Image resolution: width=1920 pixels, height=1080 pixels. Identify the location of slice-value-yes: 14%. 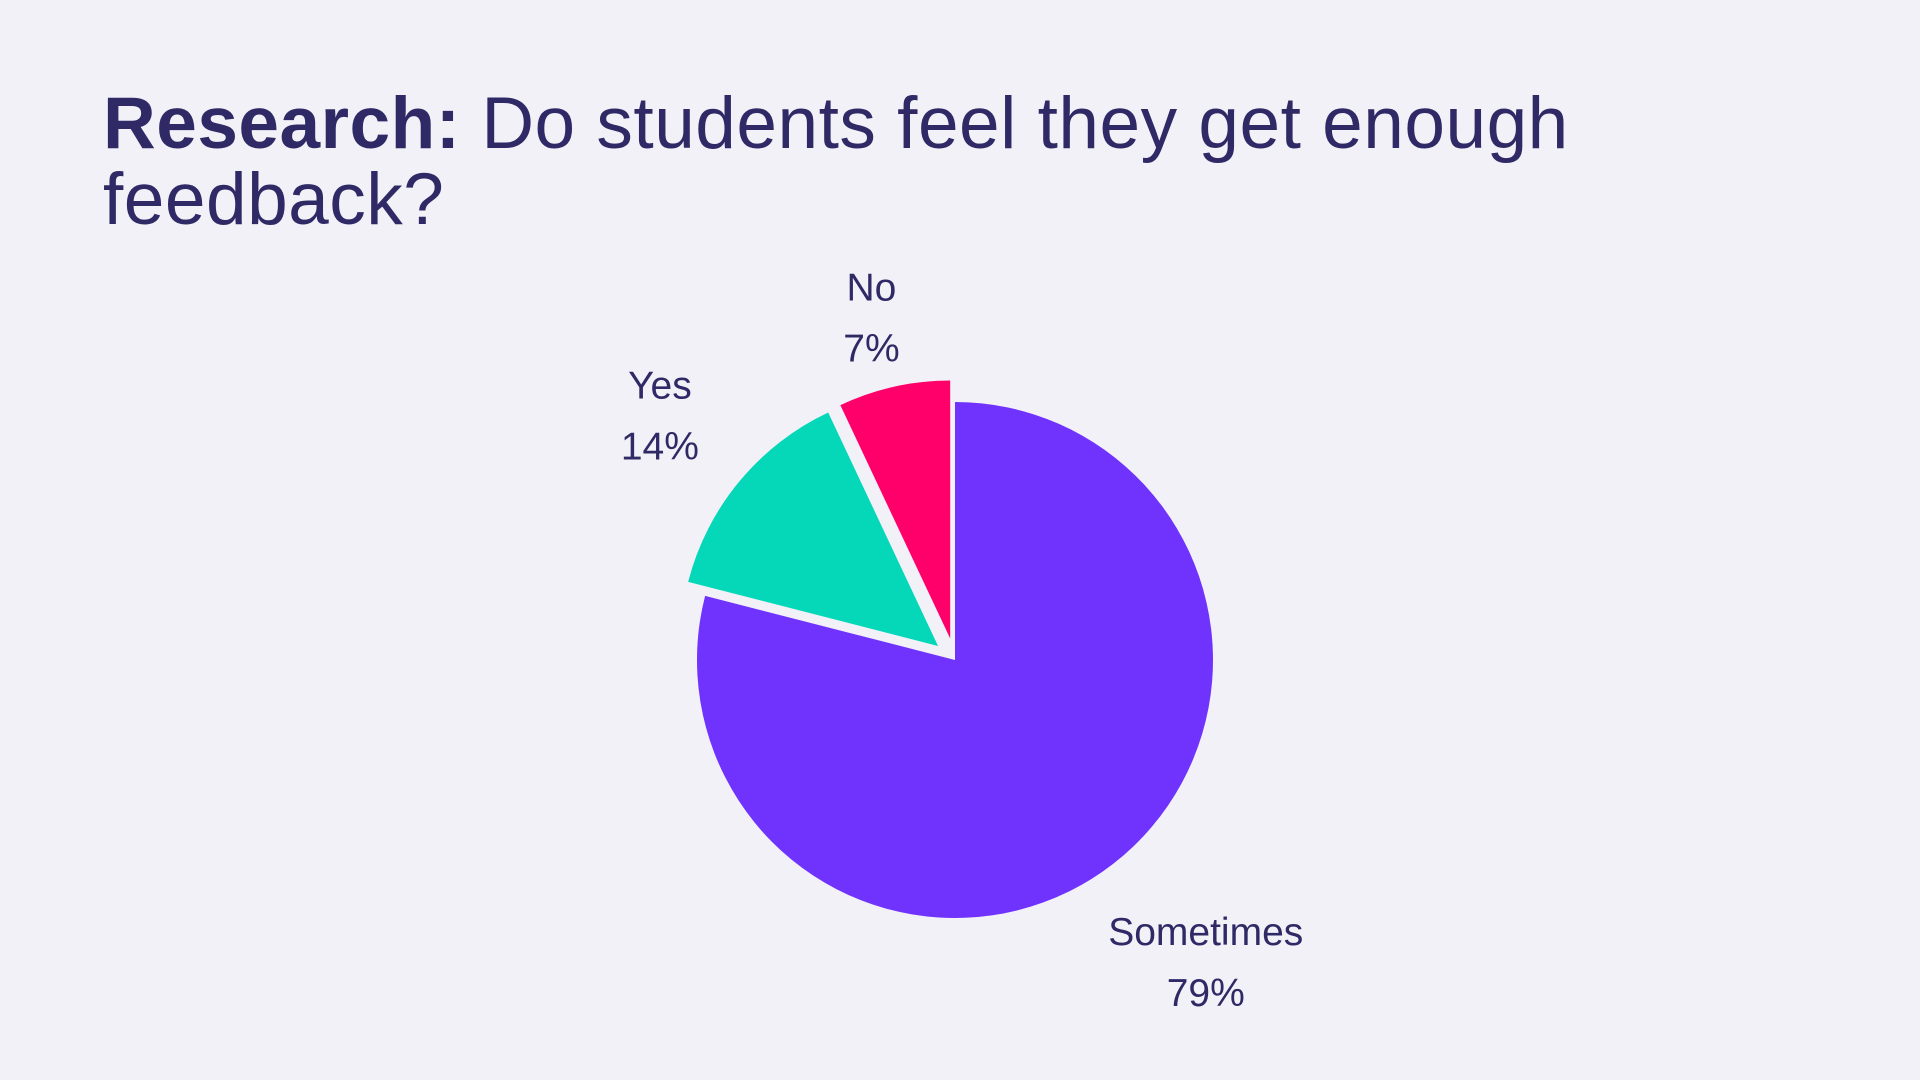
(660, 446).